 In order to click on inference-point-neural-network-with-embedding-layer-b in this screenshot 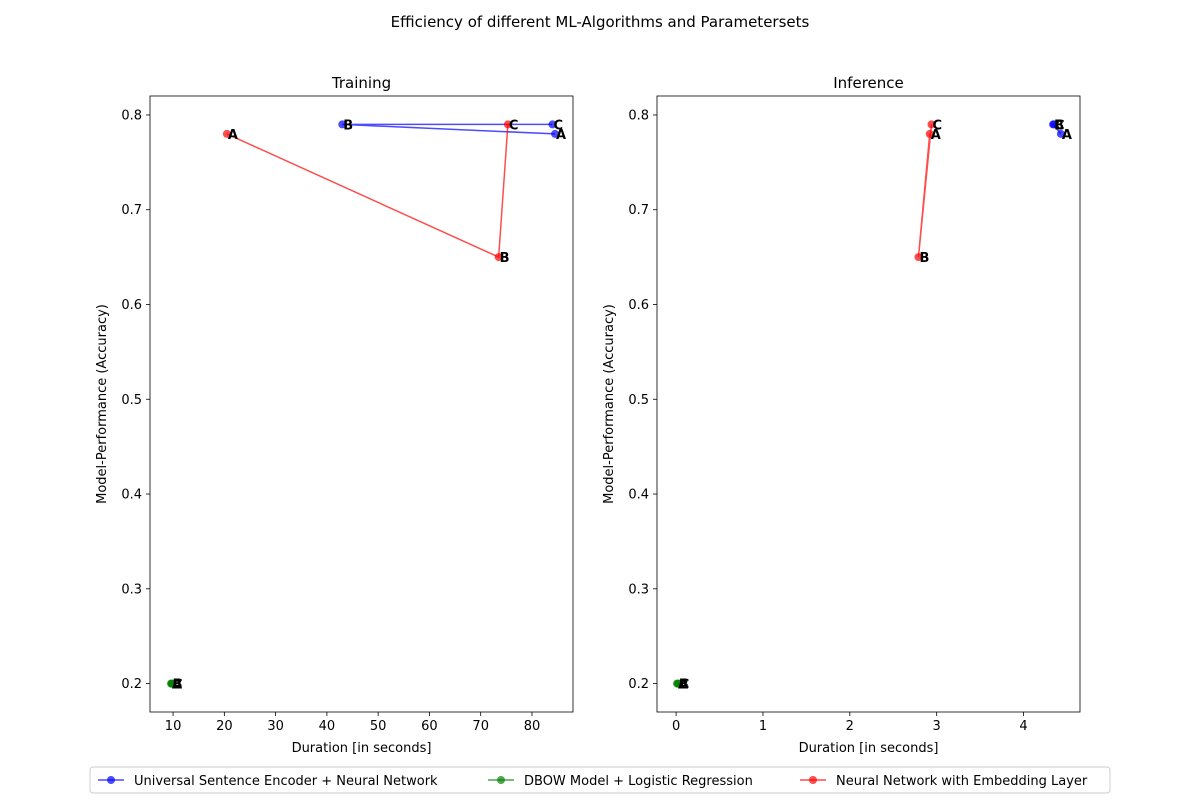, I will do `click(918, 257)`.